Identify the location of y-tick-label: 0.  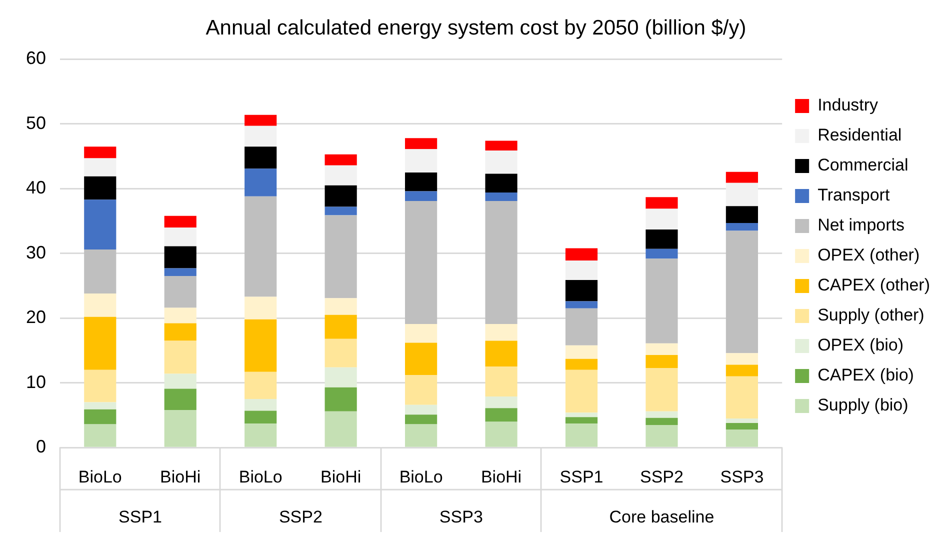
(41, 446).